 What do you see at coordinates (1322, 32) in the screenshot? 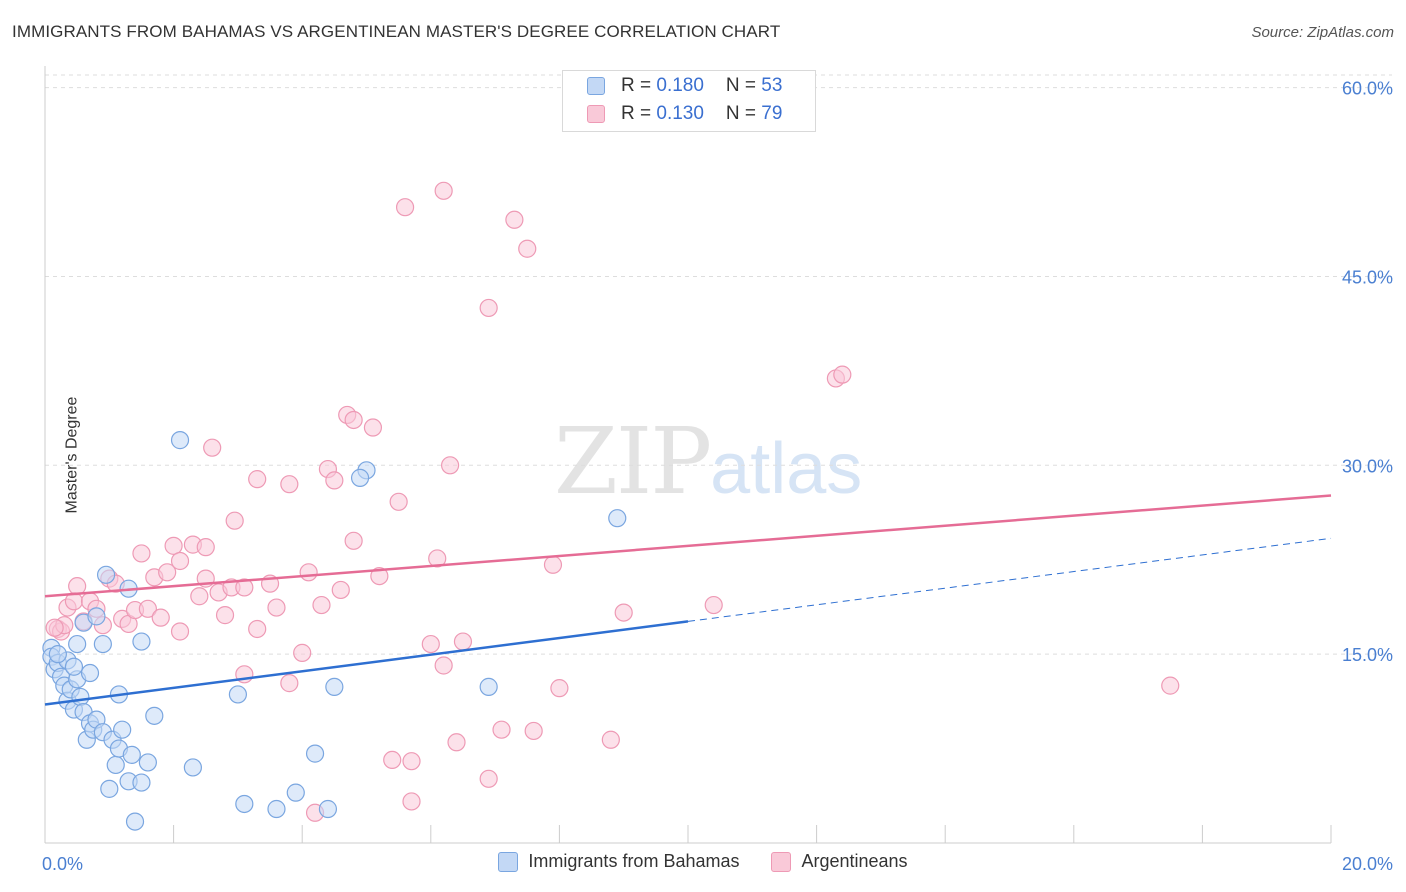
I see `source-label: Source: ZipAtlas.com` at bounding box center [1322, 32].